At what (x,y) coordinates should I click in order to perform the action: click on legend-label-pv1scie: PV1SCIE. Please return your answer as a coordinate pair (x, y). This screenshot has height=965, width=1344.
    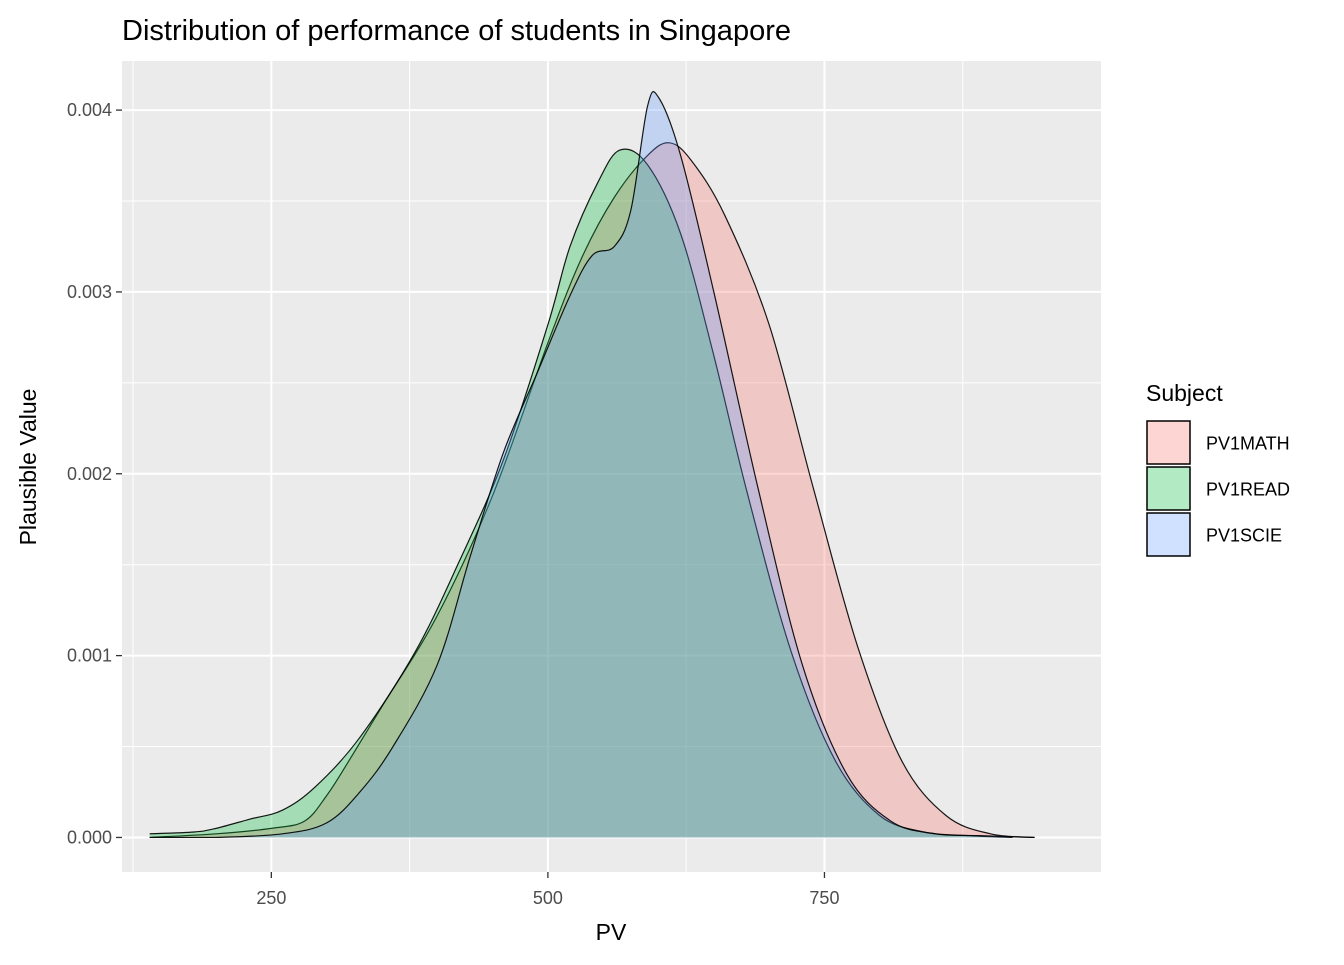
    Looking at the image, I should click on (1244, 536).